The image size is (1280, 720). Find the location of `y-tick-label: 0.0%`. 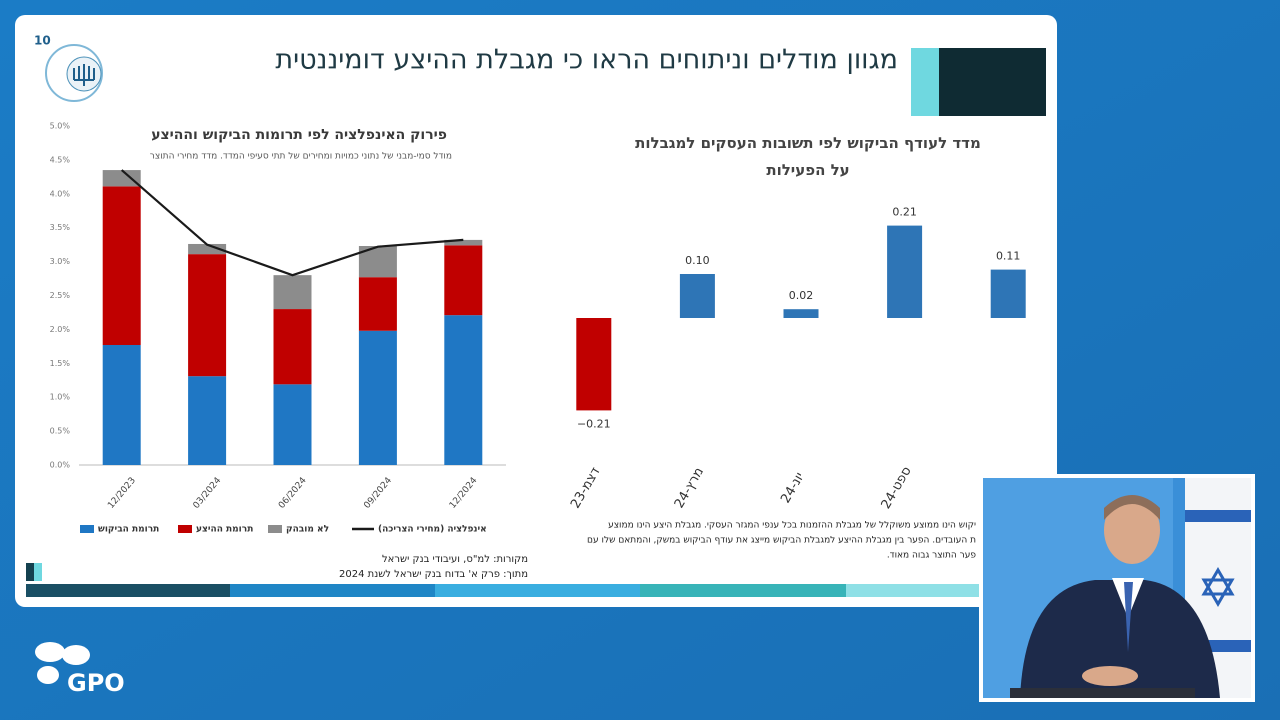

y-tick-label: 0.0% is located at coordinates (60, 465).